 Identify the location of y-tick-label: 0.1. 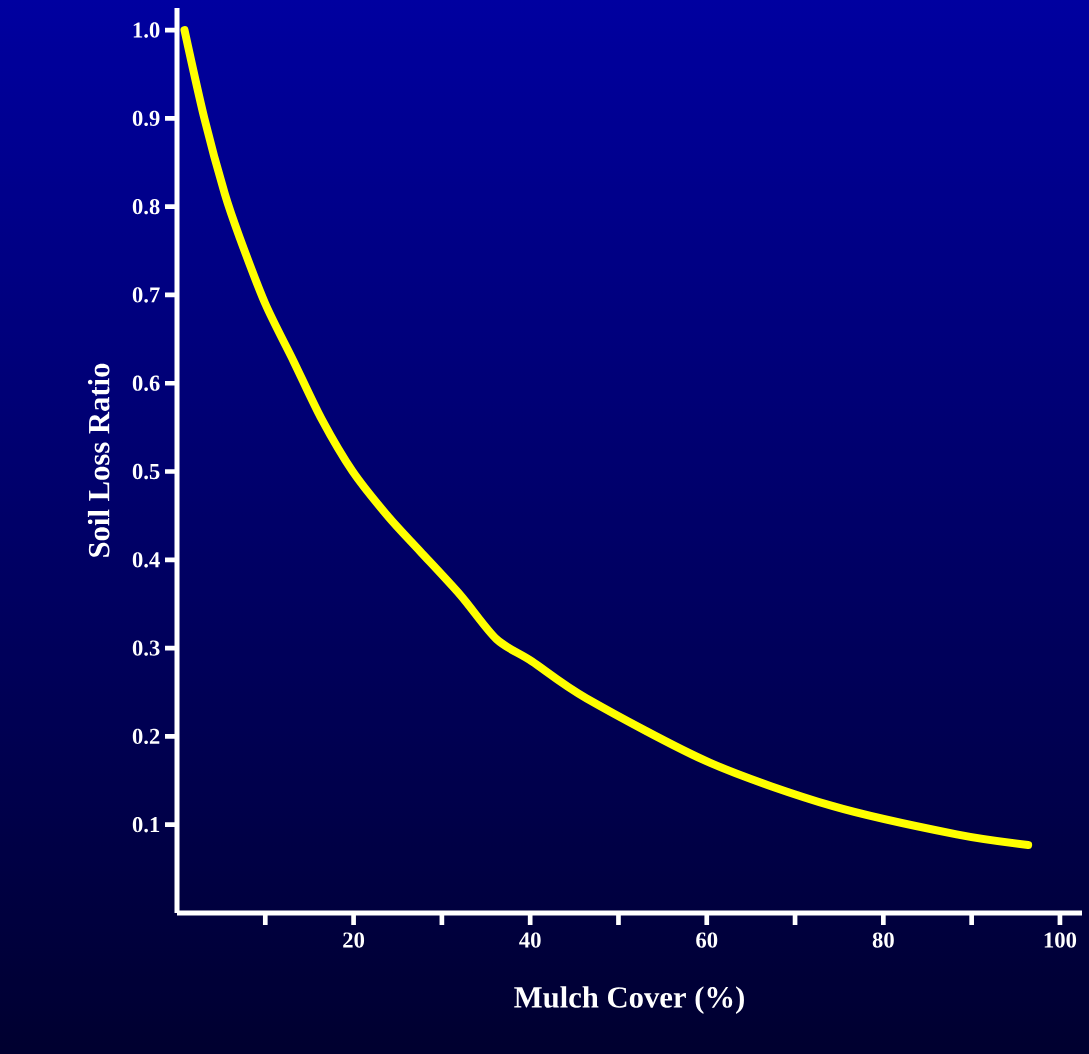
(146, 825).